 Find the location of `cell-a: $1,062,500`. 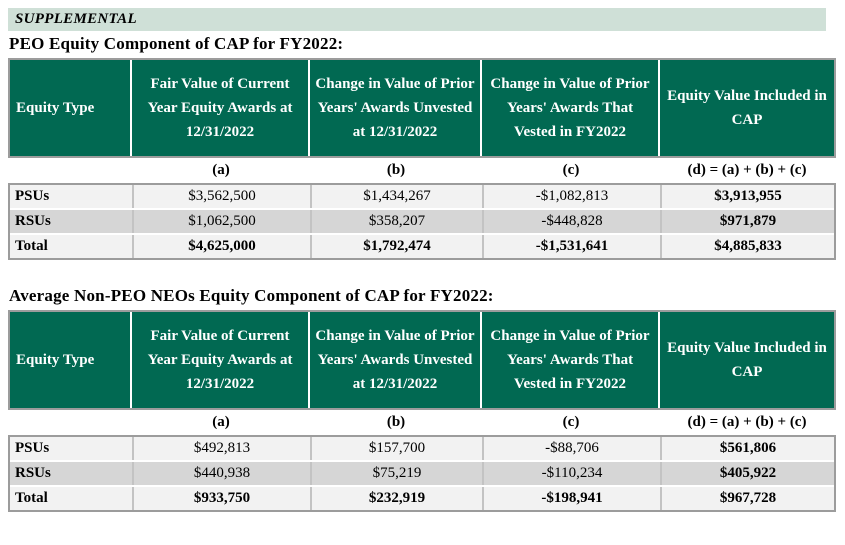

cell-a: $1,062,500 is located at coordinates (221, 221).